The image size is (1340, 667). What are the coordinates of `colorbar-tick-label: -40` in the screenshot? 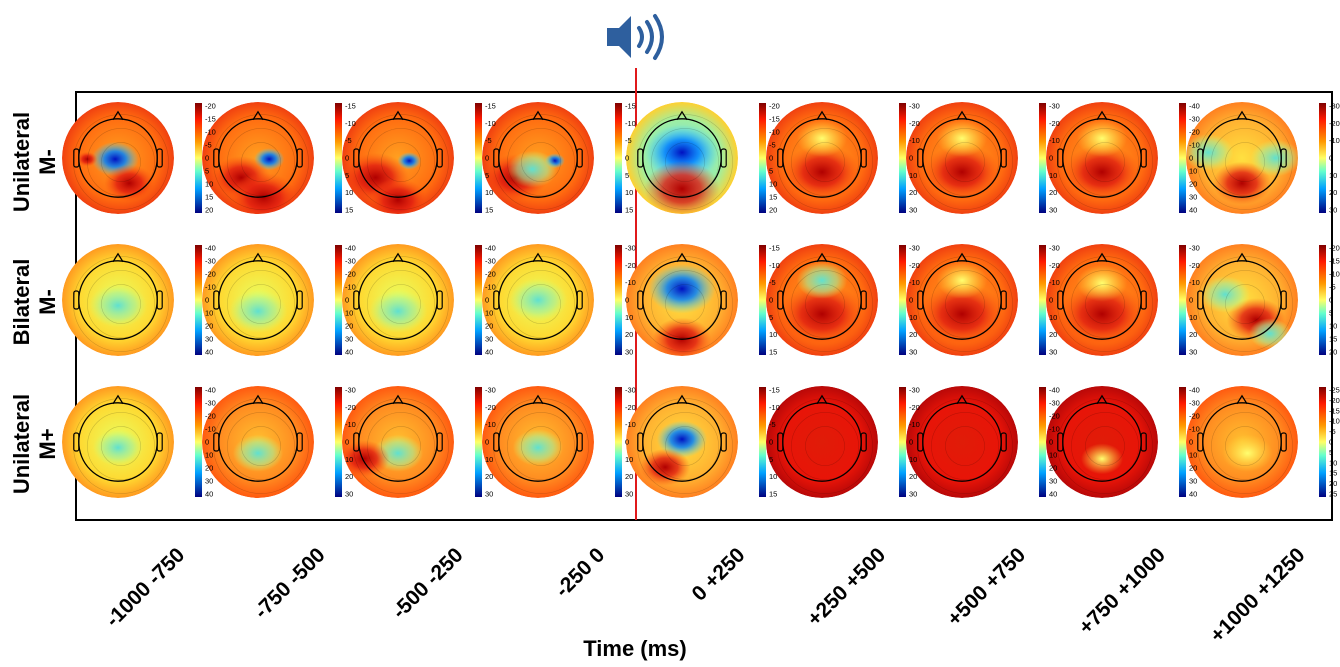 It's located at (1054, 390).